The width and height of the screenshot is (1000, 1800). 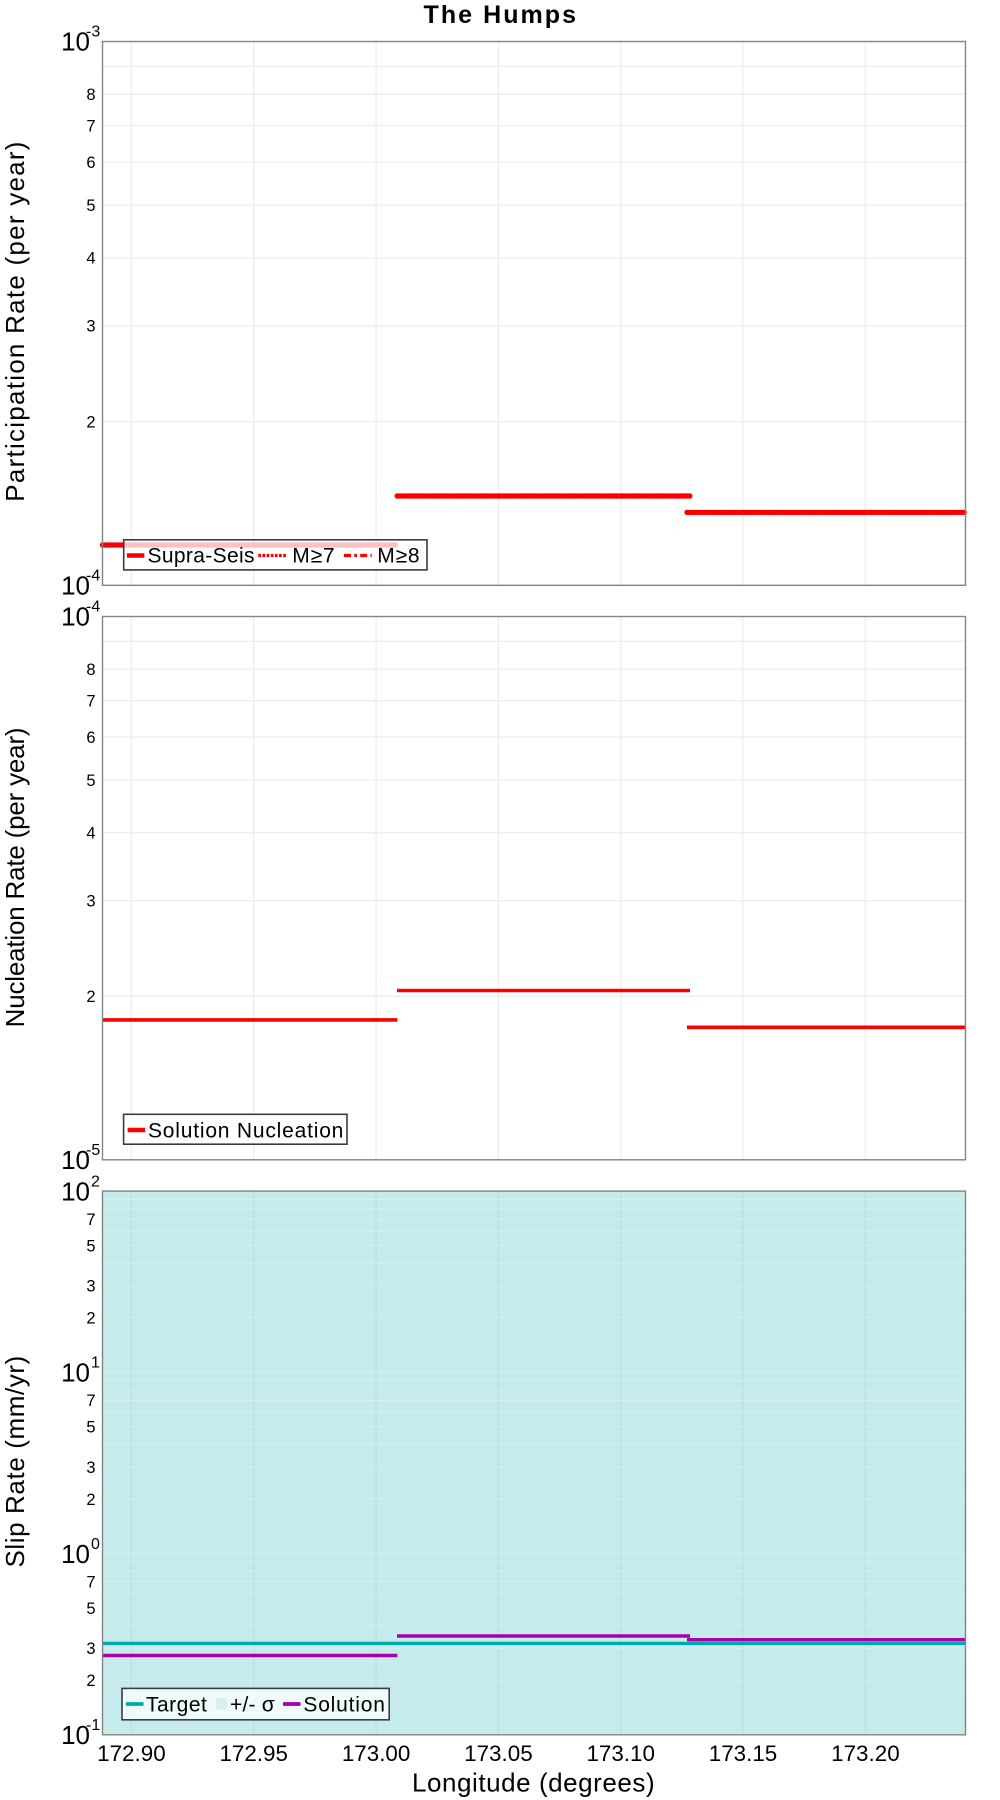 What do you see at coordinates (95, 1363) in the screenshot?
I see `svg-text: 1` at bounding box center [95, 1363].